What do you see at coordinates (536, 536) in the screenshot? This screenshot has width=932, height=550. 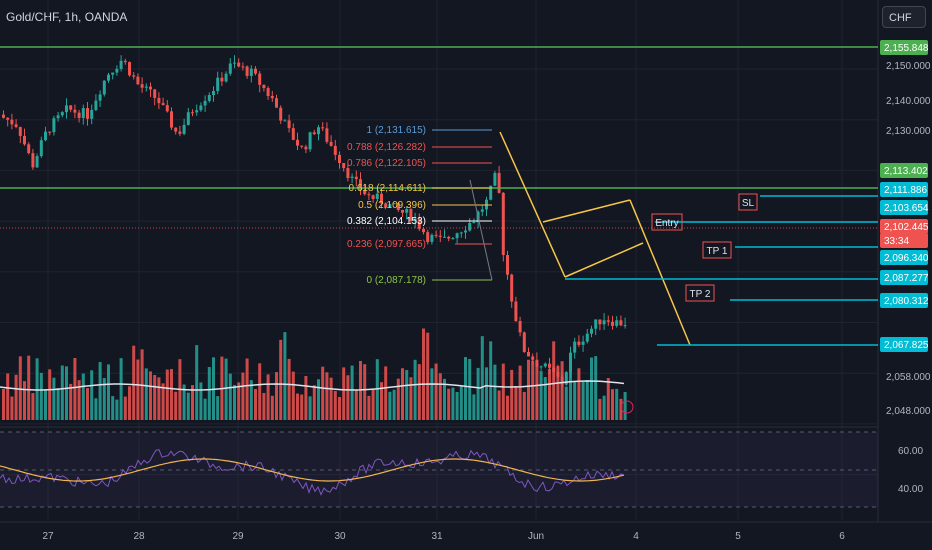 I see `time-tick-label: Jun` at bounding box center [536, 536].